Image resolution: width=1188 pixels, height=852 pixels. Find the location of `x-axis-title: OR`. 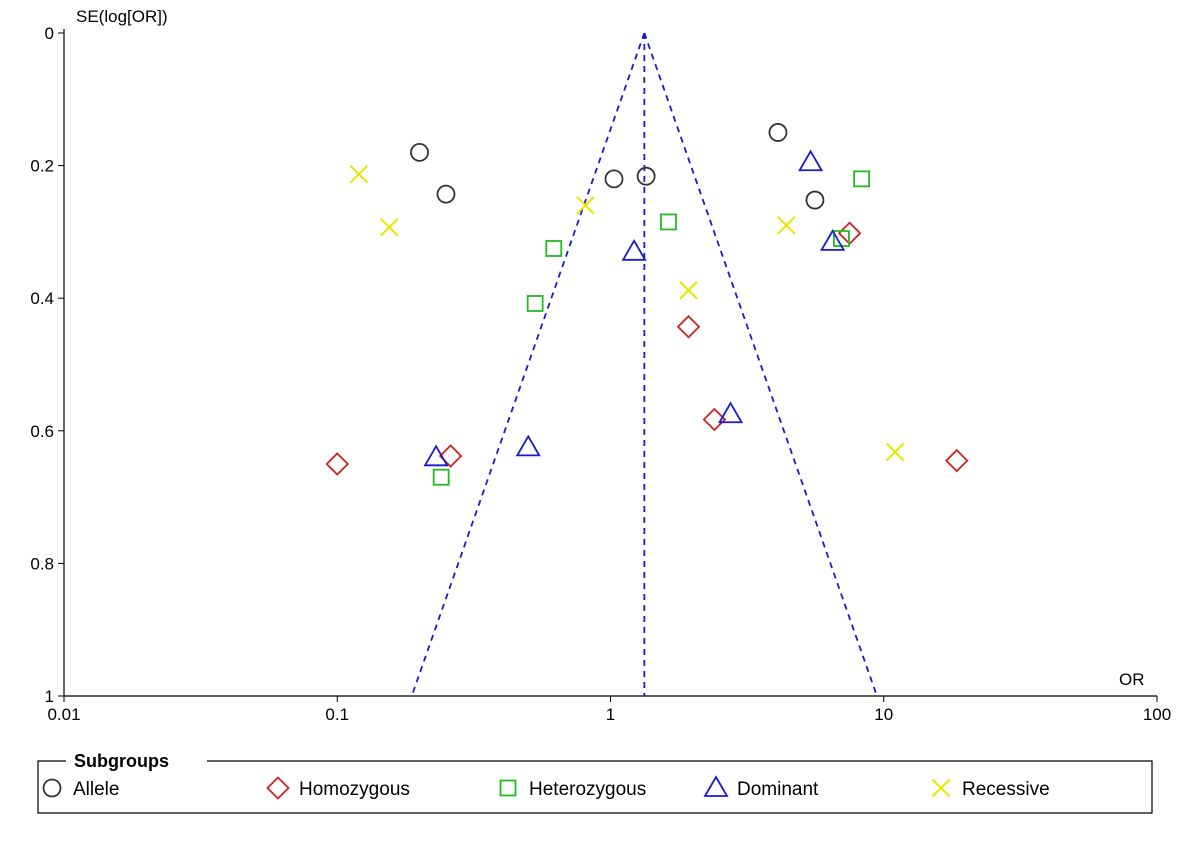

x-axis-title: OR is located at coordinates (1132, 679).